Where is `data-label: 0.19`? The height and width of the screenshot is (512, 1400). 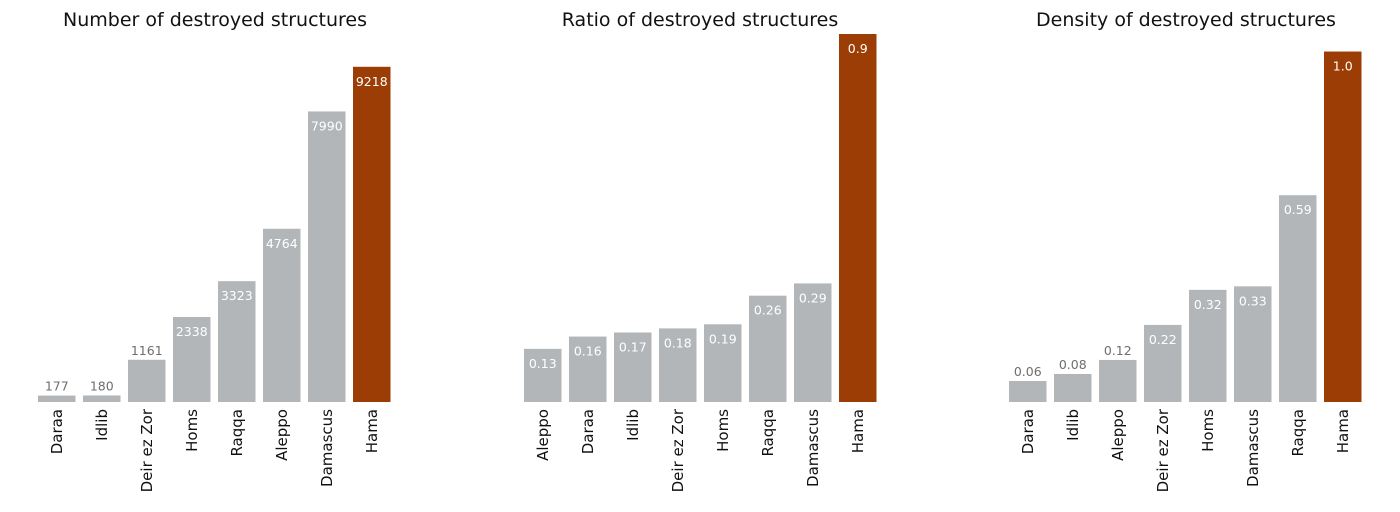 data-label: 0.19 is located at coordinates (723, 338).